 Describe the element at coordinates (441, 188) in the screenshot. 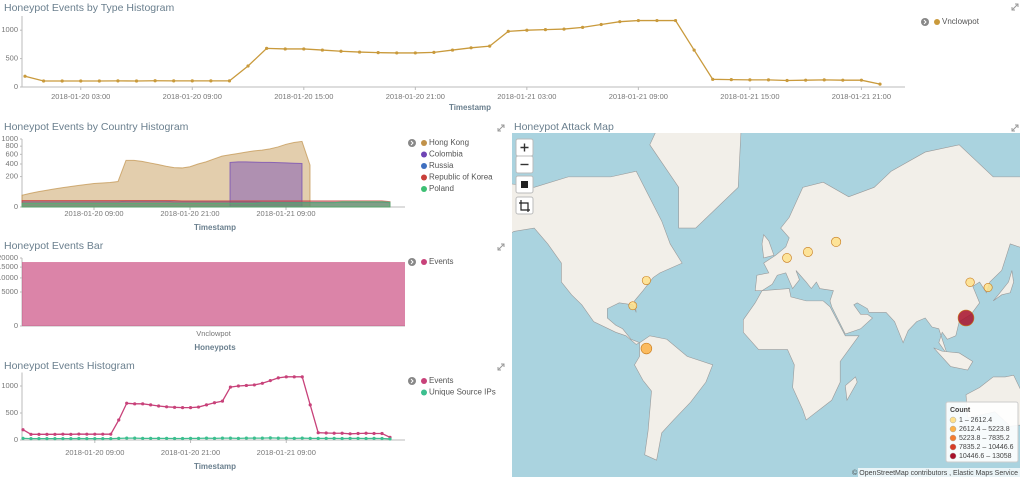

I see `legend-label: Poland` at that location.